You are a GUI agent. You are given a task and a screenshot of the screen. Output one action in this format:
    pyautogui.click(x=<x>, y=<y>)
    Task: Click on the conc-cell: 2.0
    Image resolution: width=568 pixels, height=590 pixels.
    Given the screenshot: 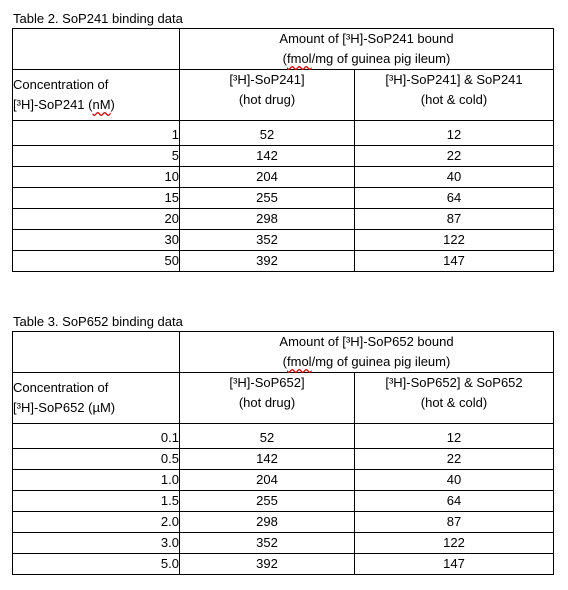 What is the action you would take?
    pyautogui.click(x=96, y=522)
    